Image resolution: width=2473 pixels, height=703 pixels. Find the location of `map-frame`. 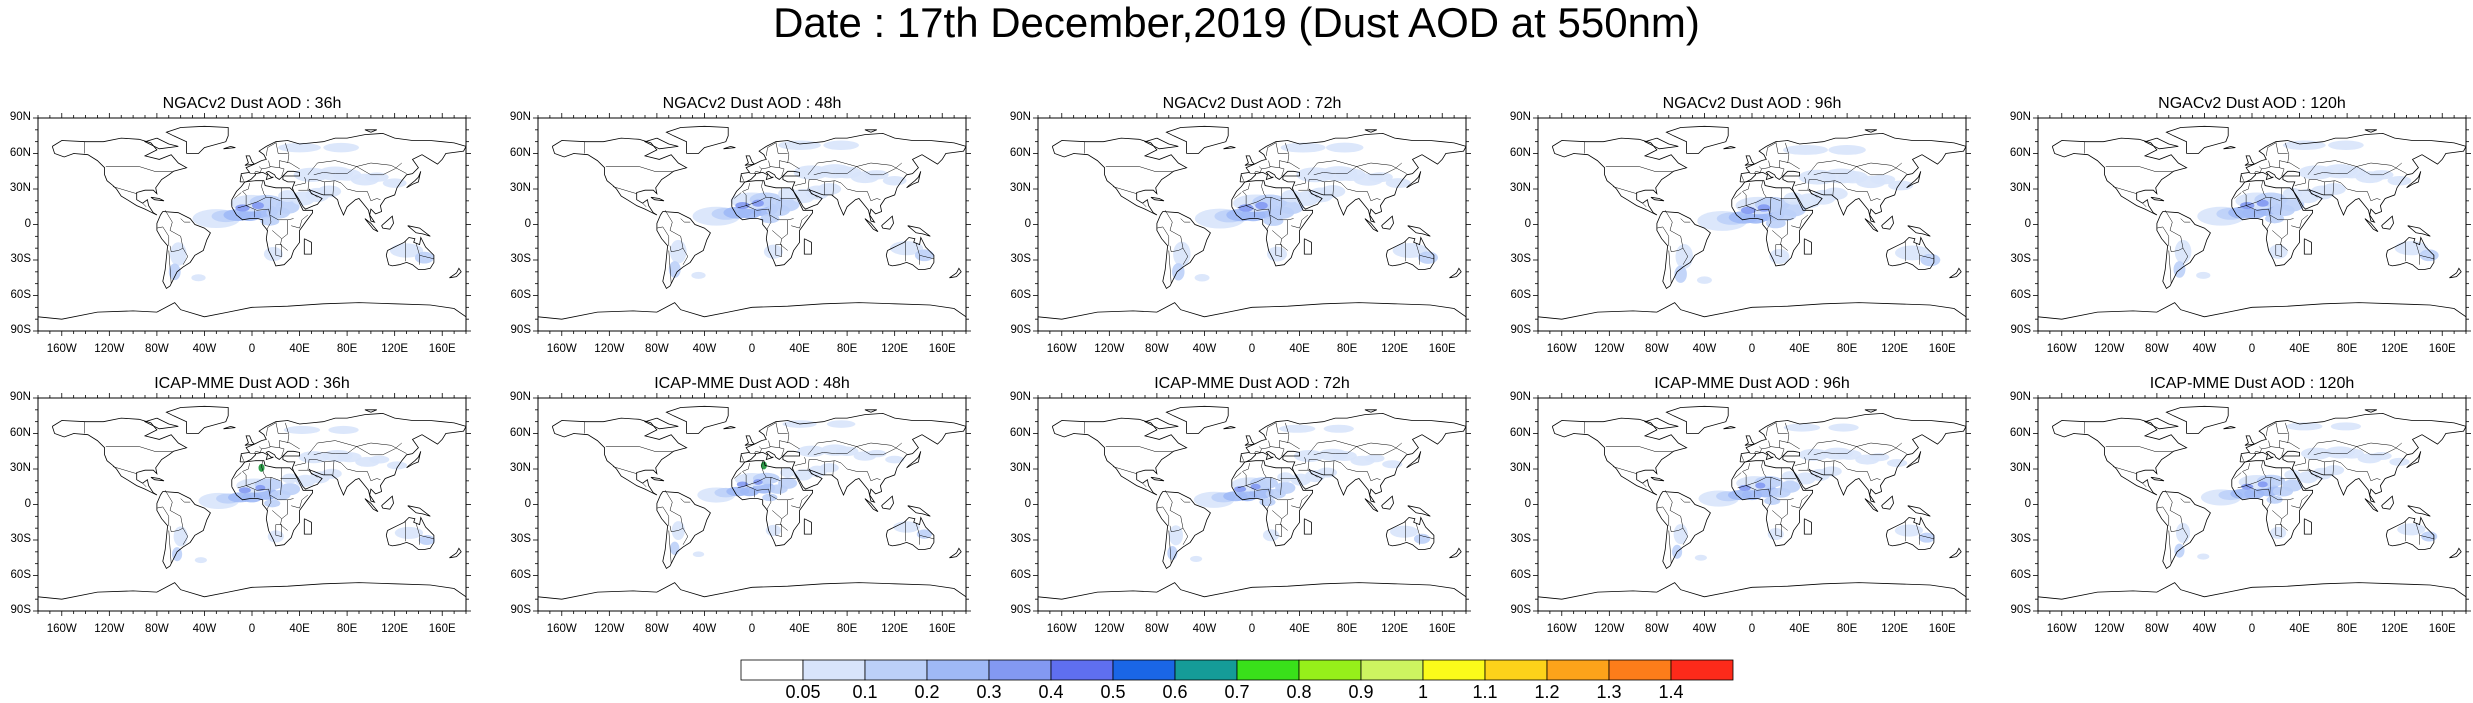

map-frame is located at coordinates (2252, 224).